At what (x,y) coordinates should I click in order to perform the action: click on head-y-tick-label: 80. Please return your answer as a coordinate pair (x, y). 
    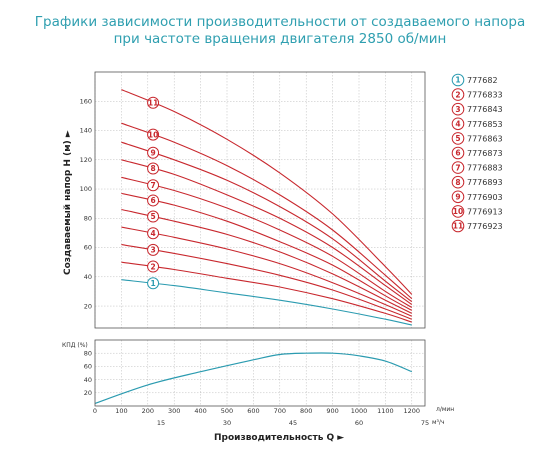
    Looking at the image, I should click on (88, 218).